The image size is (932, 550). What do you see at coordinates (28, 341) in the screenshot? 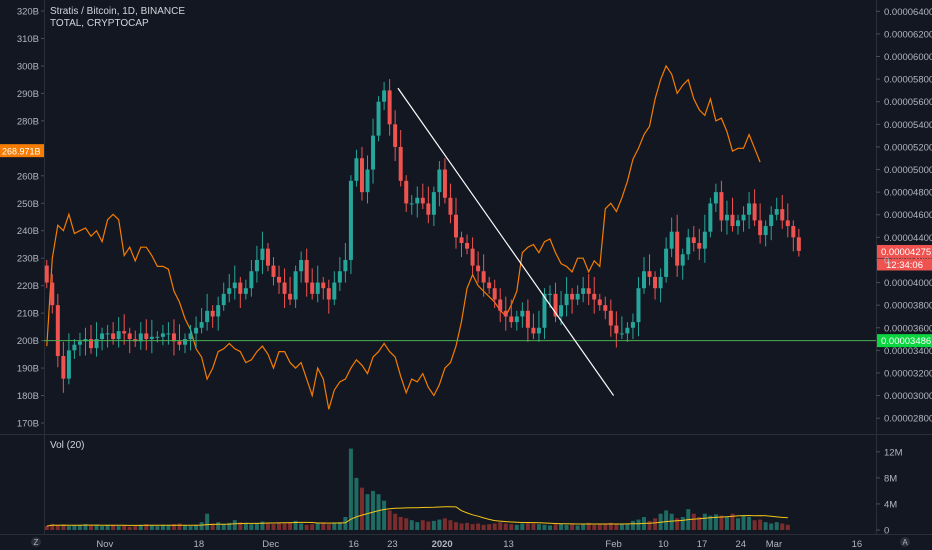
I see `left-axis-tick-label: 200B` at bounding box center [28, 341].